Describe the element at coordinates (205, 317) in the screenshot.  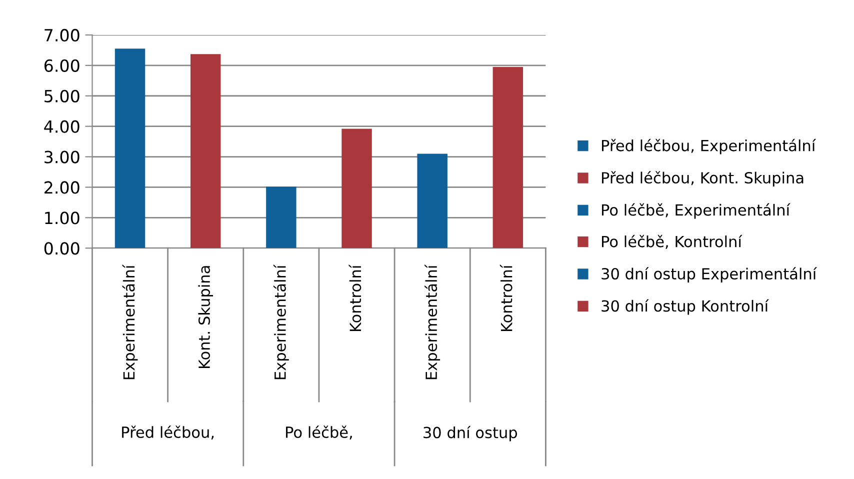
I see `x-tick-label: Kont. Skupina` at that location.